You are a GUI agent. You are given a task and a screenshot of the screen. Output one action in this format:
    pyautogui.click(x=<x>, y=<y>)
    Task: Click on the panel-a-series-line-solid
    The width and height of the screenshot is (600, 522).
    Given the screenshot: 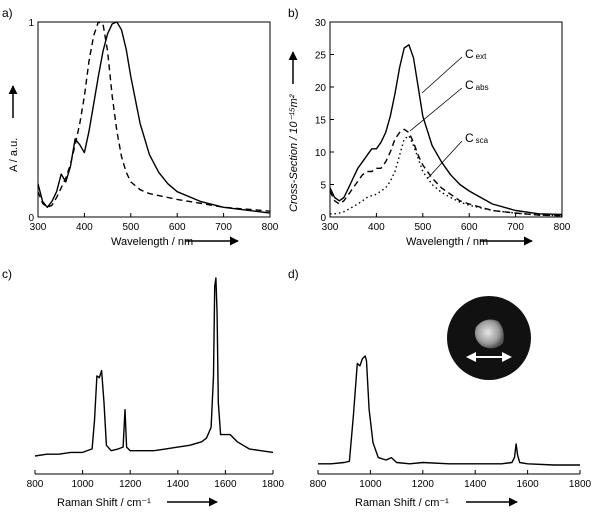 What is the action you would take?
    pyautogui.click(x=154, y=117)
    